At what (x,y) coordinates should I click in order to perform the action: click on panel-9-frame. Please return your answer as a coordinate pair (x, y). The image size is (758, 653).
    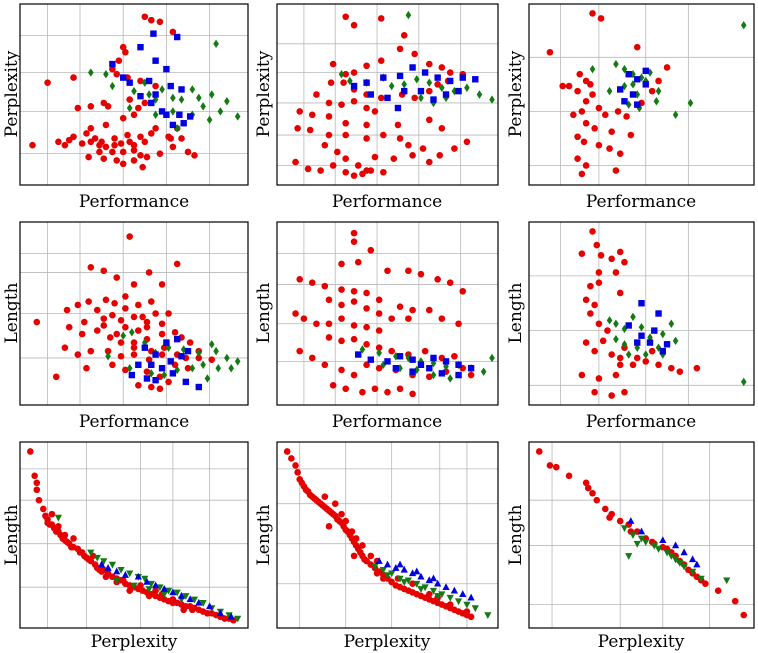
    Looking at the image, I should click on (641, 535).